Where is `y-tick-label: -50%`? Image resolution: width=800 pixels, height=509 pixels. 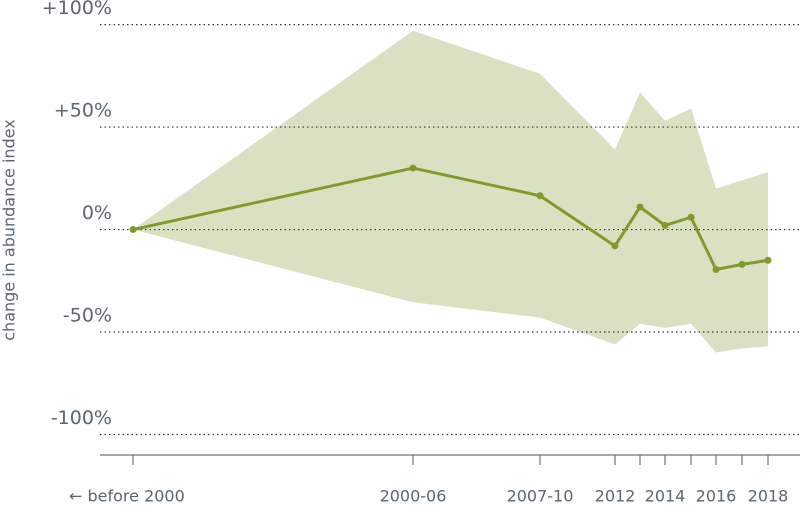 y-tick-label: -50% is located at coordinates (87, 316).